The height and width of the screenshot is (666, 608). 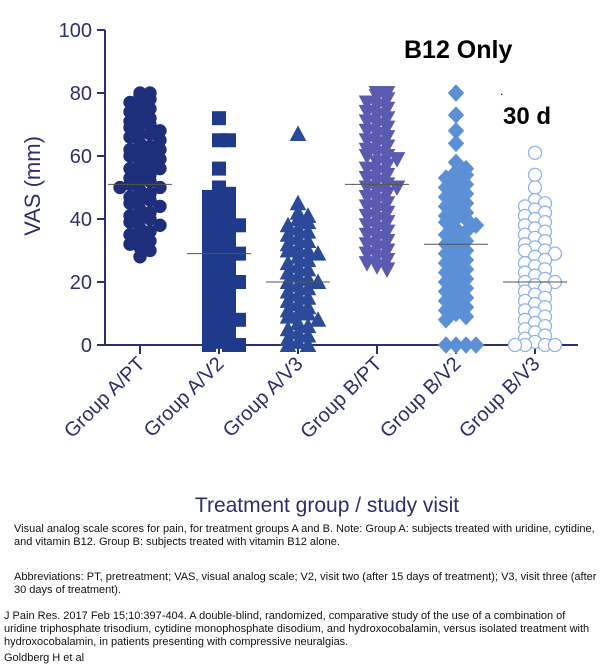 What do you see at coordinates (81, 283) in the screenshot?
I see `y-tick-label: 20` at bounding box center [81, 283].